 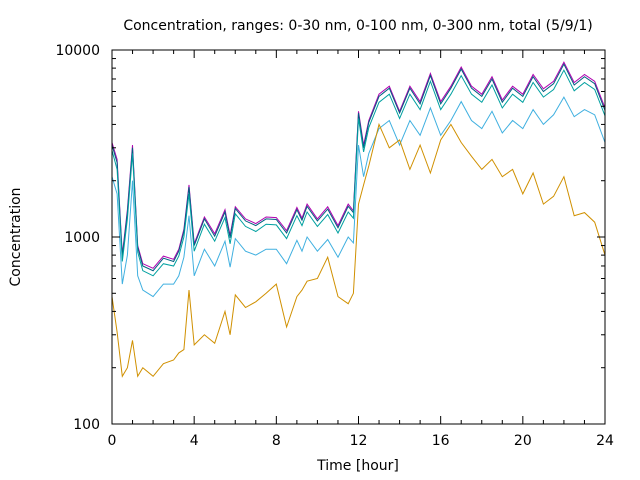 I want to click on x-tick-label: 12, so click(x=359, y=441).